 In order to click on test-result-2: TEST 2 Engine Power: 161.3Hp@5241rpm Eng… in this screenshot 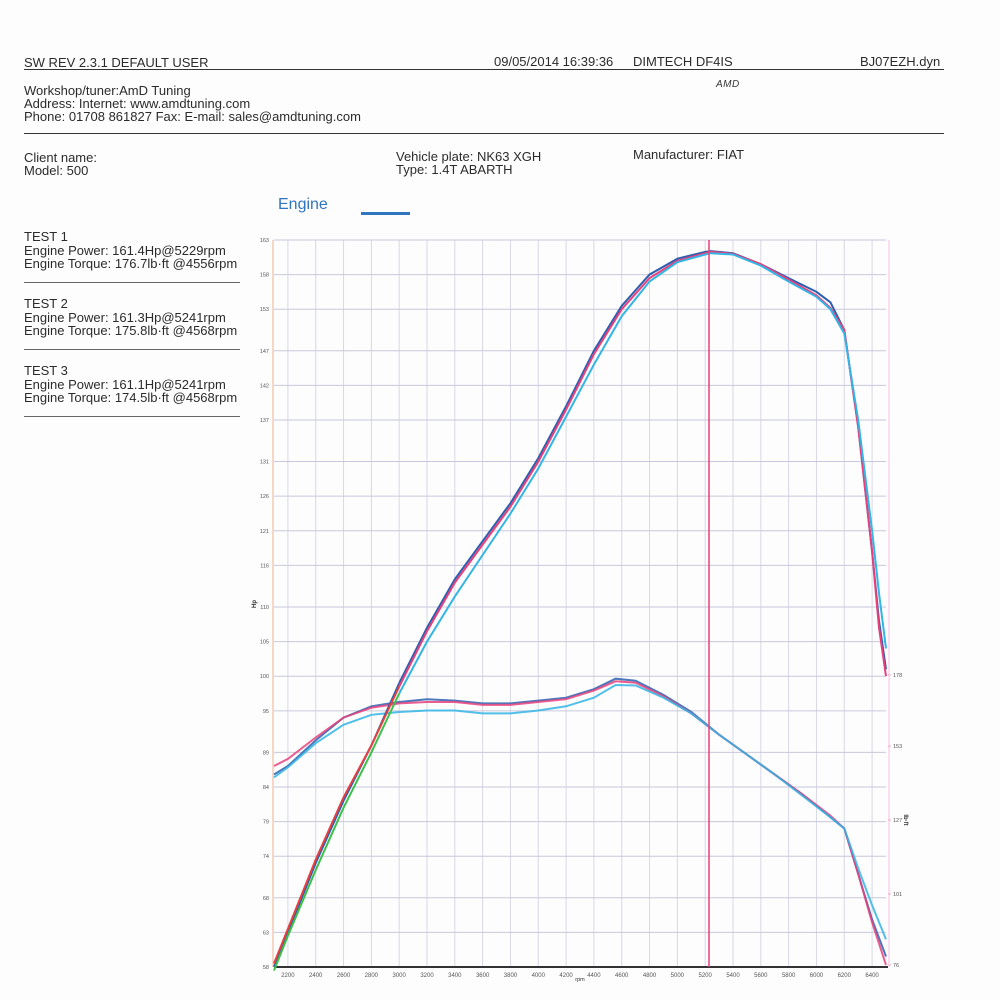, I will do `click(132, 317)`.